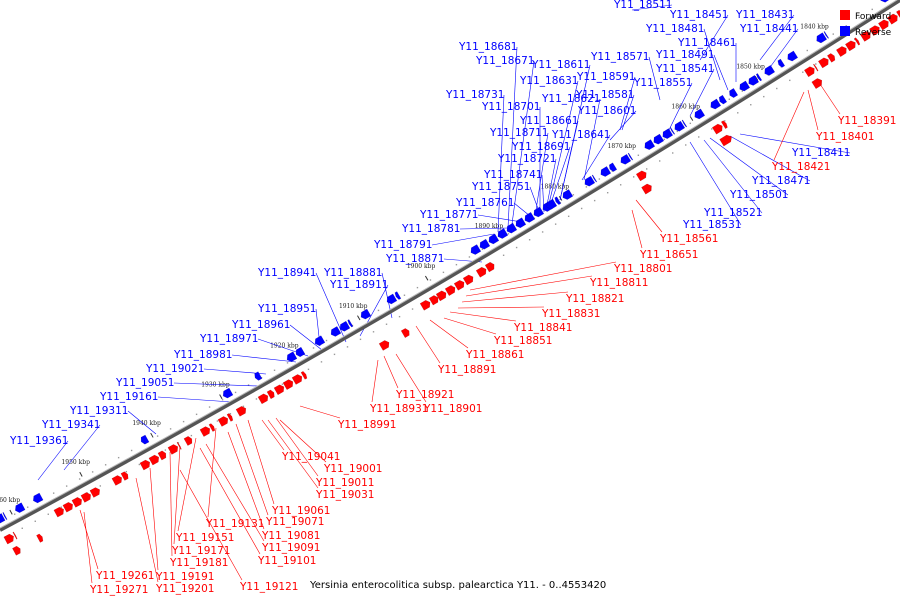 This screenshot has width=900, height=600. I want to click on forward-gene-label: Y11_19171, so click(200, 551).